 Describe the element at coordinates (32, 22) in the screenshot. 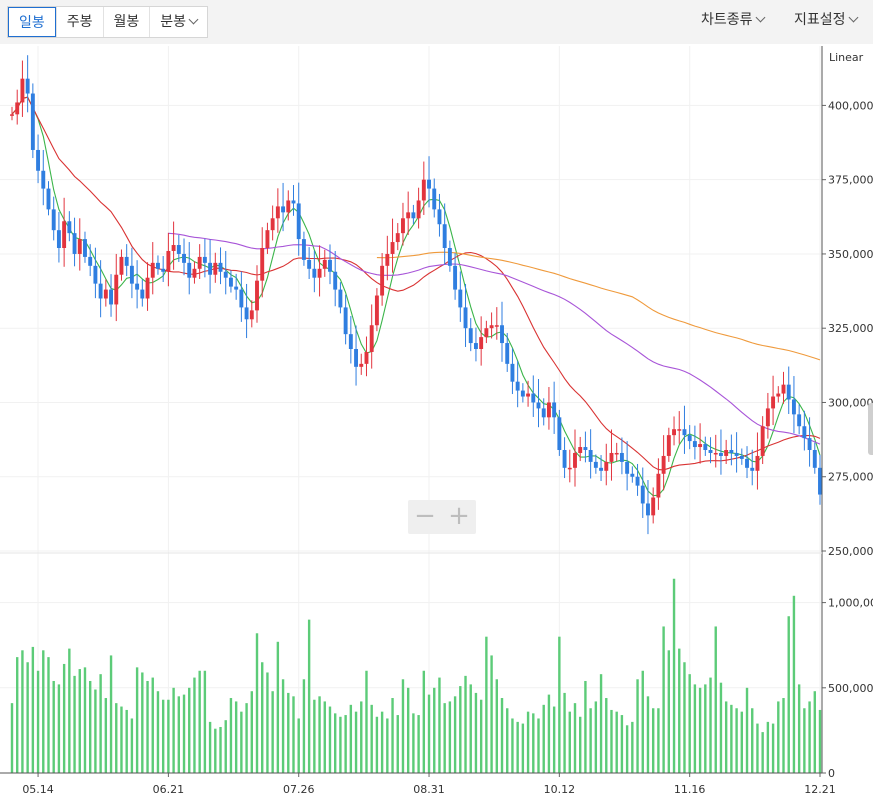

I see `tab-daily: 일봉` at that location.